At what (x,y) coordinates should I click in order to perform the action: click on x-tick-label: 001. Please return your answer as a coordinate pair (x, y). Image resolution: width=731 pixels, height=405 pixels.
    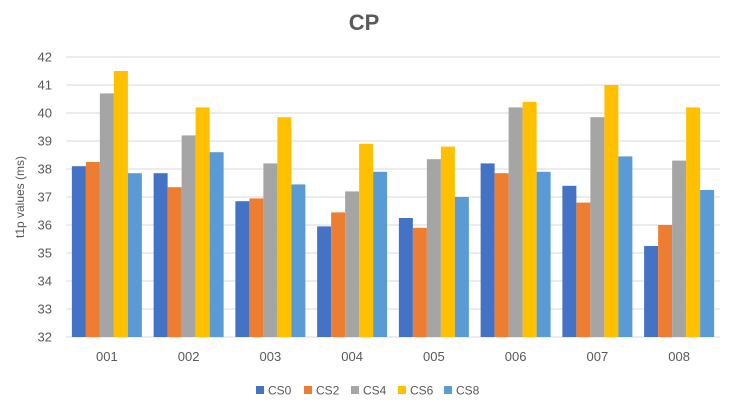
    Looking at the image, I should click on (107, 356).